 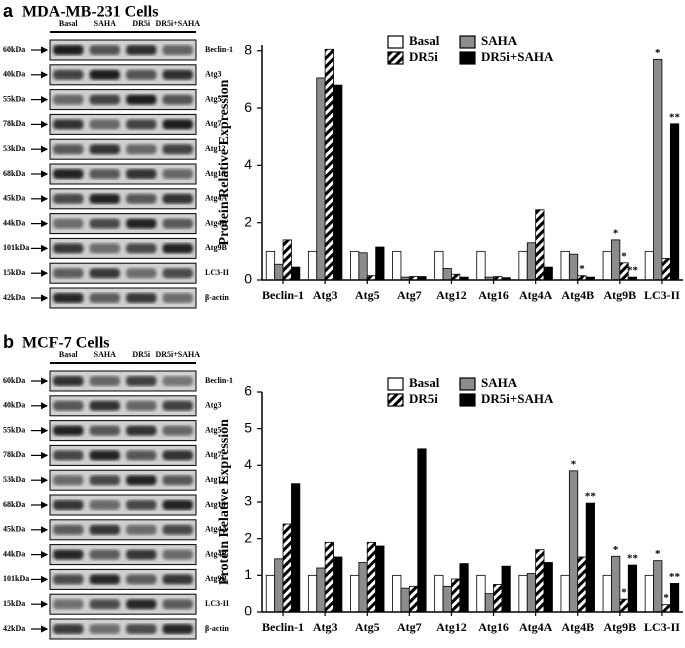 What do you see at coordinates (219, 380) in the screenshot?
I see `protein-label: Beclin-1` at bounding box center [219, 380].